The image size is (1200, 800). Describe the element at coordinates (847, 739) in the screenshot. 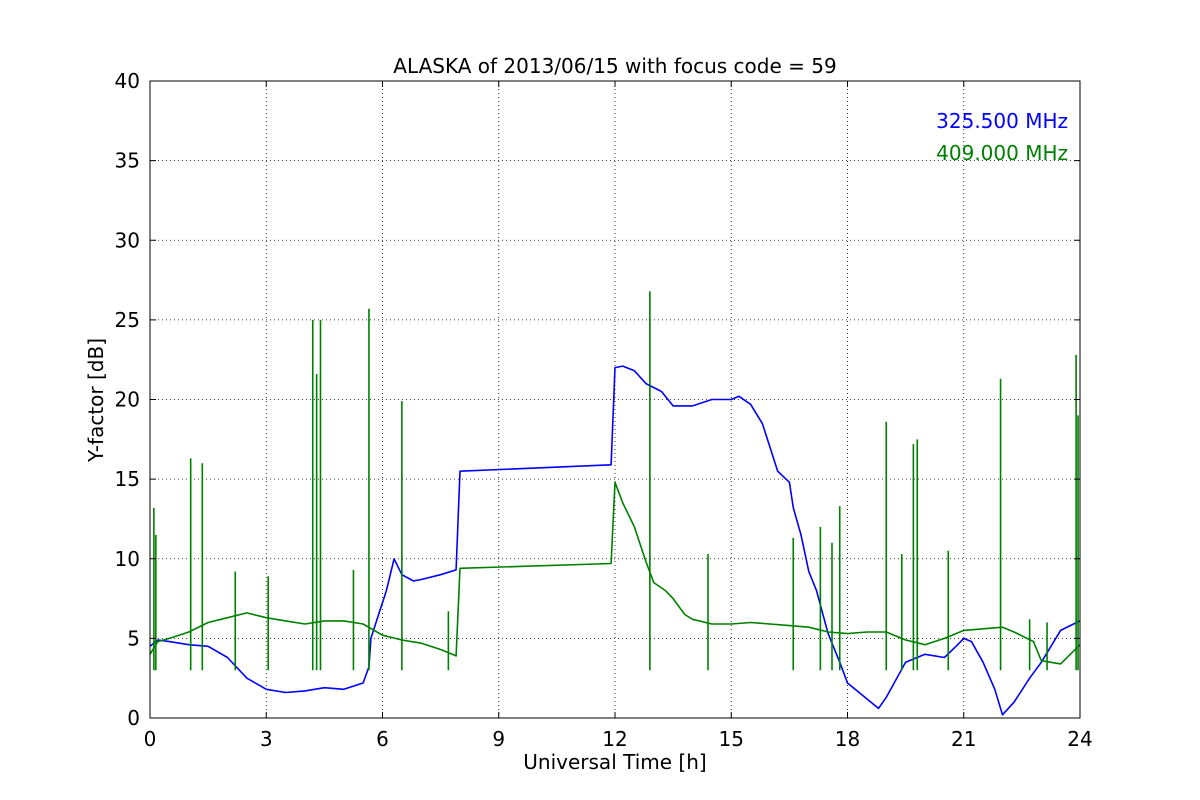

I see `x-tick-label: 18` at that location.